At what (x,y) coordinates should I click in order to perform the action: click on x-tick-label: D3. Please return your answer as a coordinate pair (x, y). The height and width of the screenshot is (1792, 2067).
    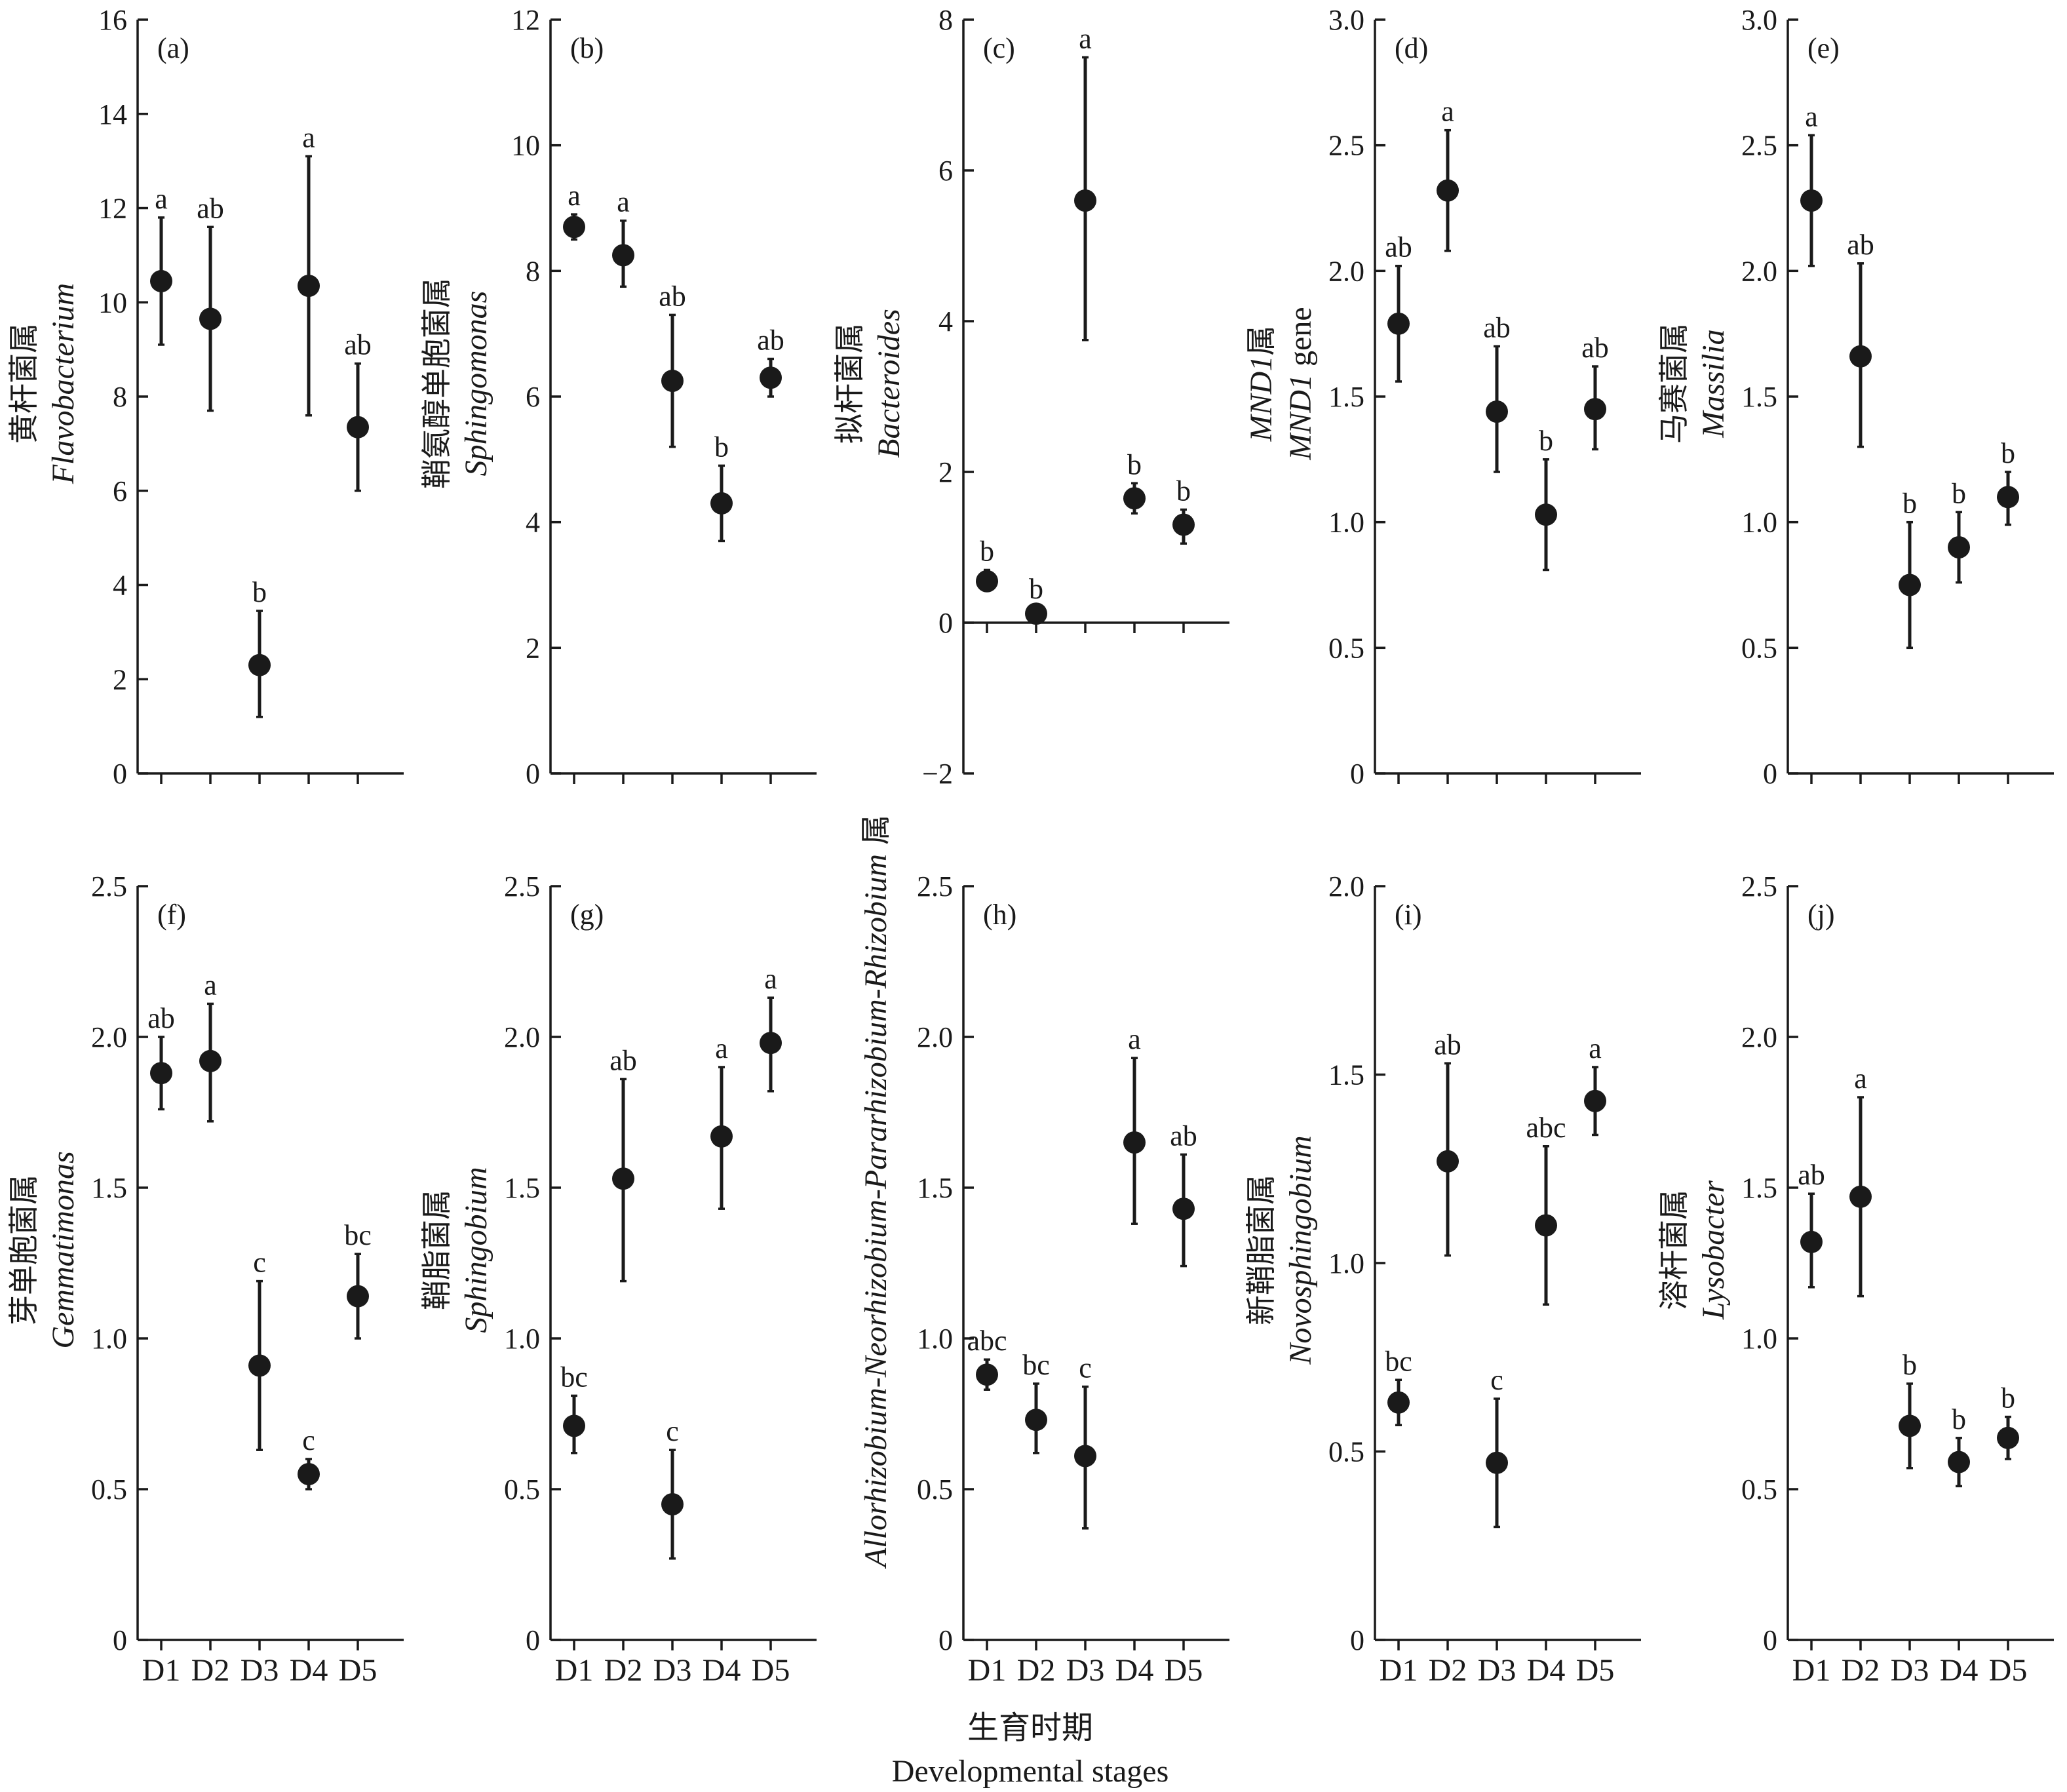
    Looking at the image, I should click on (1497, 1670).